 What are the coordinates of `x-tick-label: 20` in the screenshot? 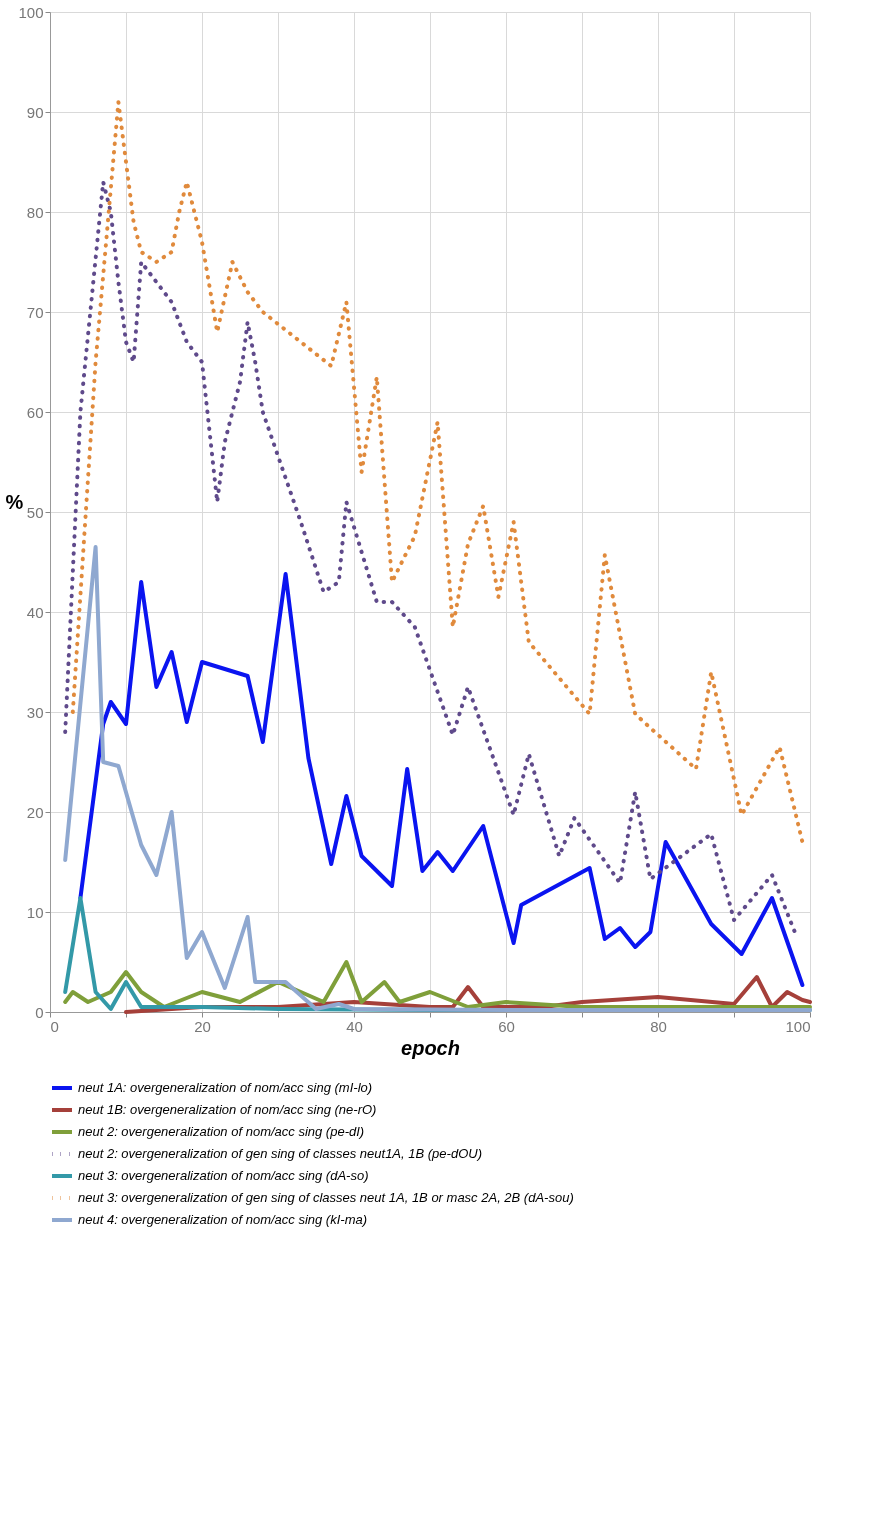 It's located at (202, 1026).